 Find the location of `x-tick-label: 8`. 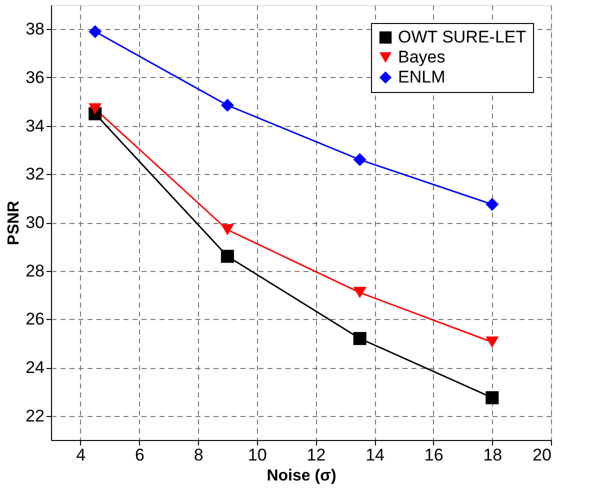

x-tick-label: 8 is located at coordinates (199, 455).